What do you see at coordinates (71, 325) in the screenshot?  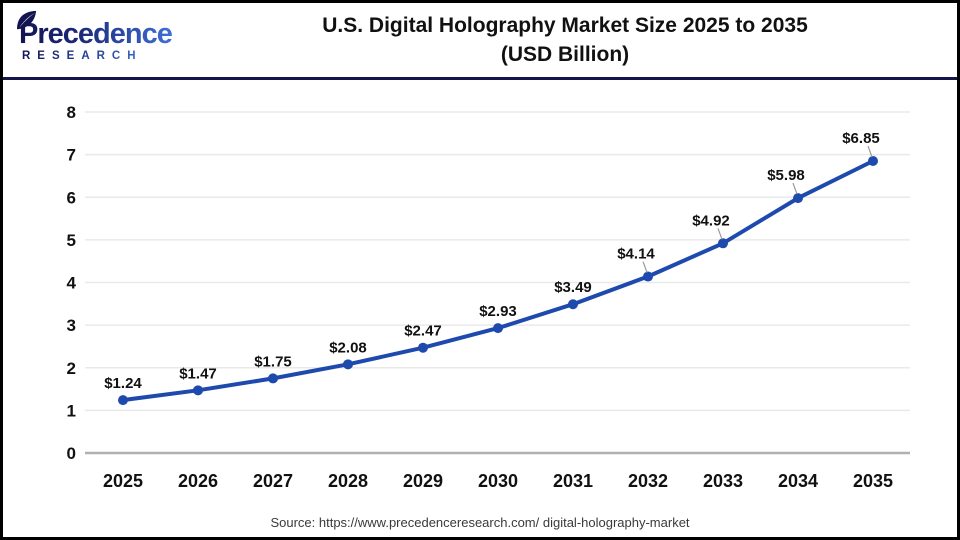 I see `y-axis-tick-label: 3` at bounding box center [71, 325].